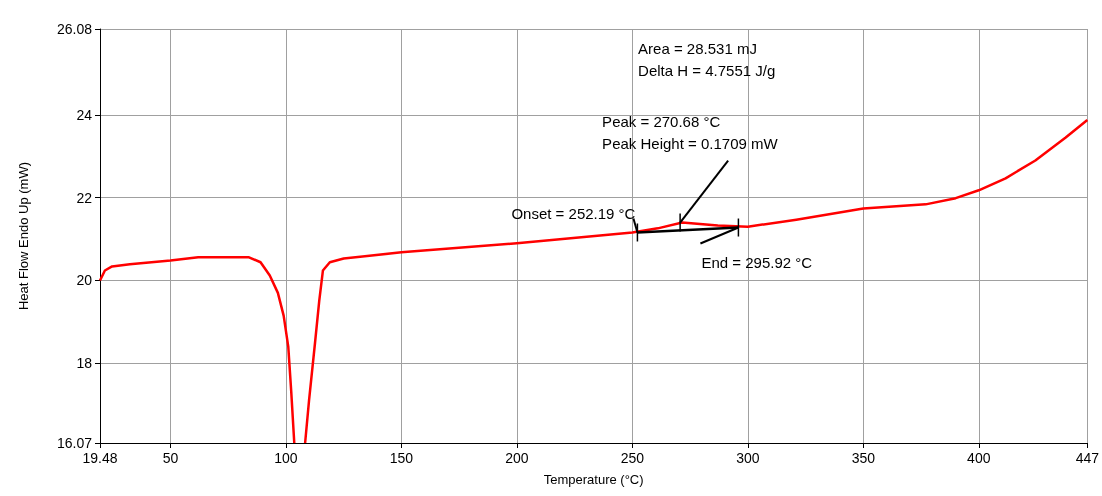 The image size is (1102, 496). Describe the element at coordinates (170, 458) in the screenshot. I see `x-tick-label: 50` at that location.